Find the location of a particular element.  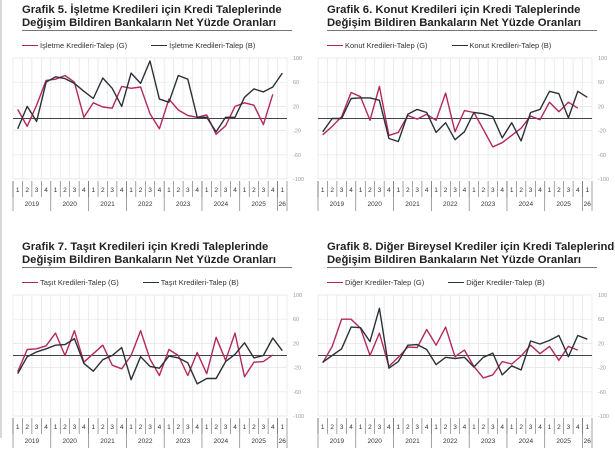

y-tick-label: -100 is located at coordinates (298, 180).